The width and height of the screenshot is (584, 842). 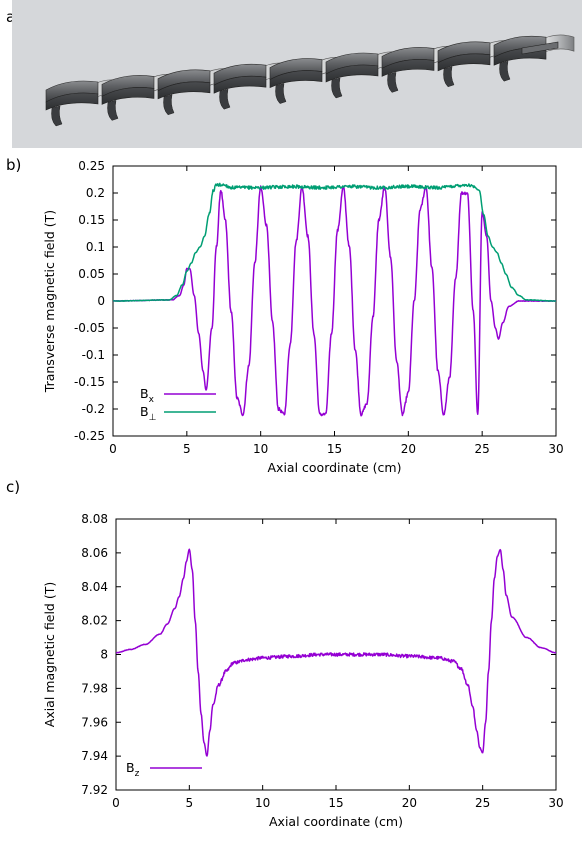 I want to click on y-tick-label: 8.06, so click(x=94, y=553).